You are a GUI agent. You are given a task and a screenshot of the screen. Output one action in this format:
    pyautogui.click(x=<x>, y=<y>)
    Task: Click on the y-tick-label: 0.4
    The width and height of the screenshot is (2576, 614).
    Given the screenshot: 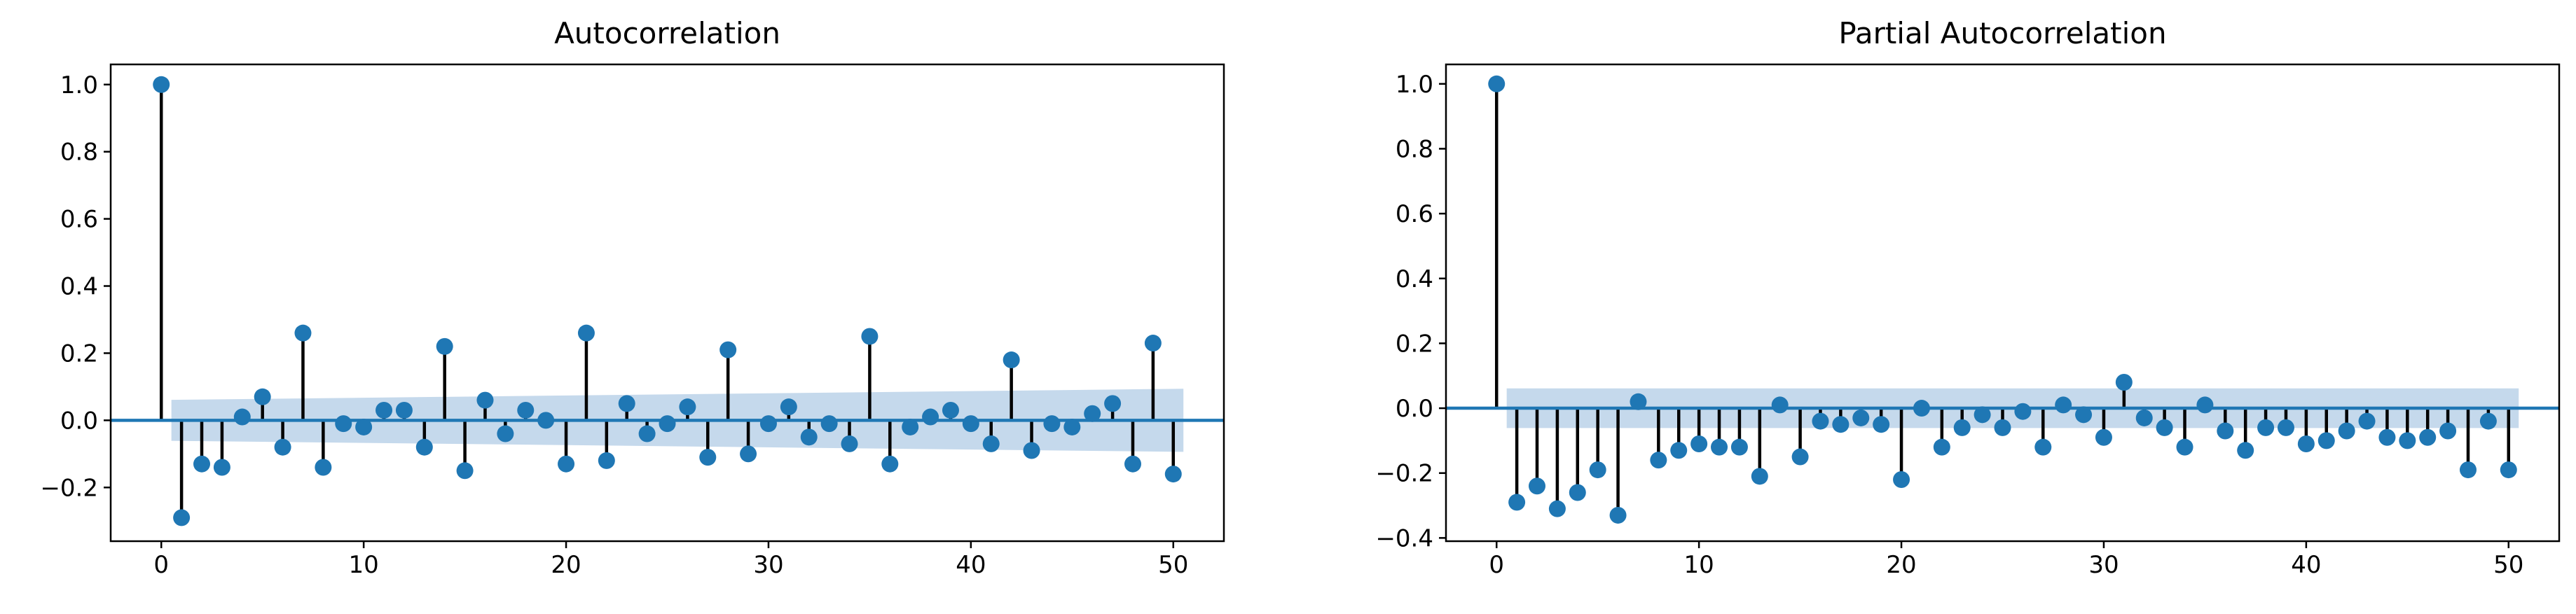 What is the action you would take?
    pyautogui.click(x=1414, y=279)
    